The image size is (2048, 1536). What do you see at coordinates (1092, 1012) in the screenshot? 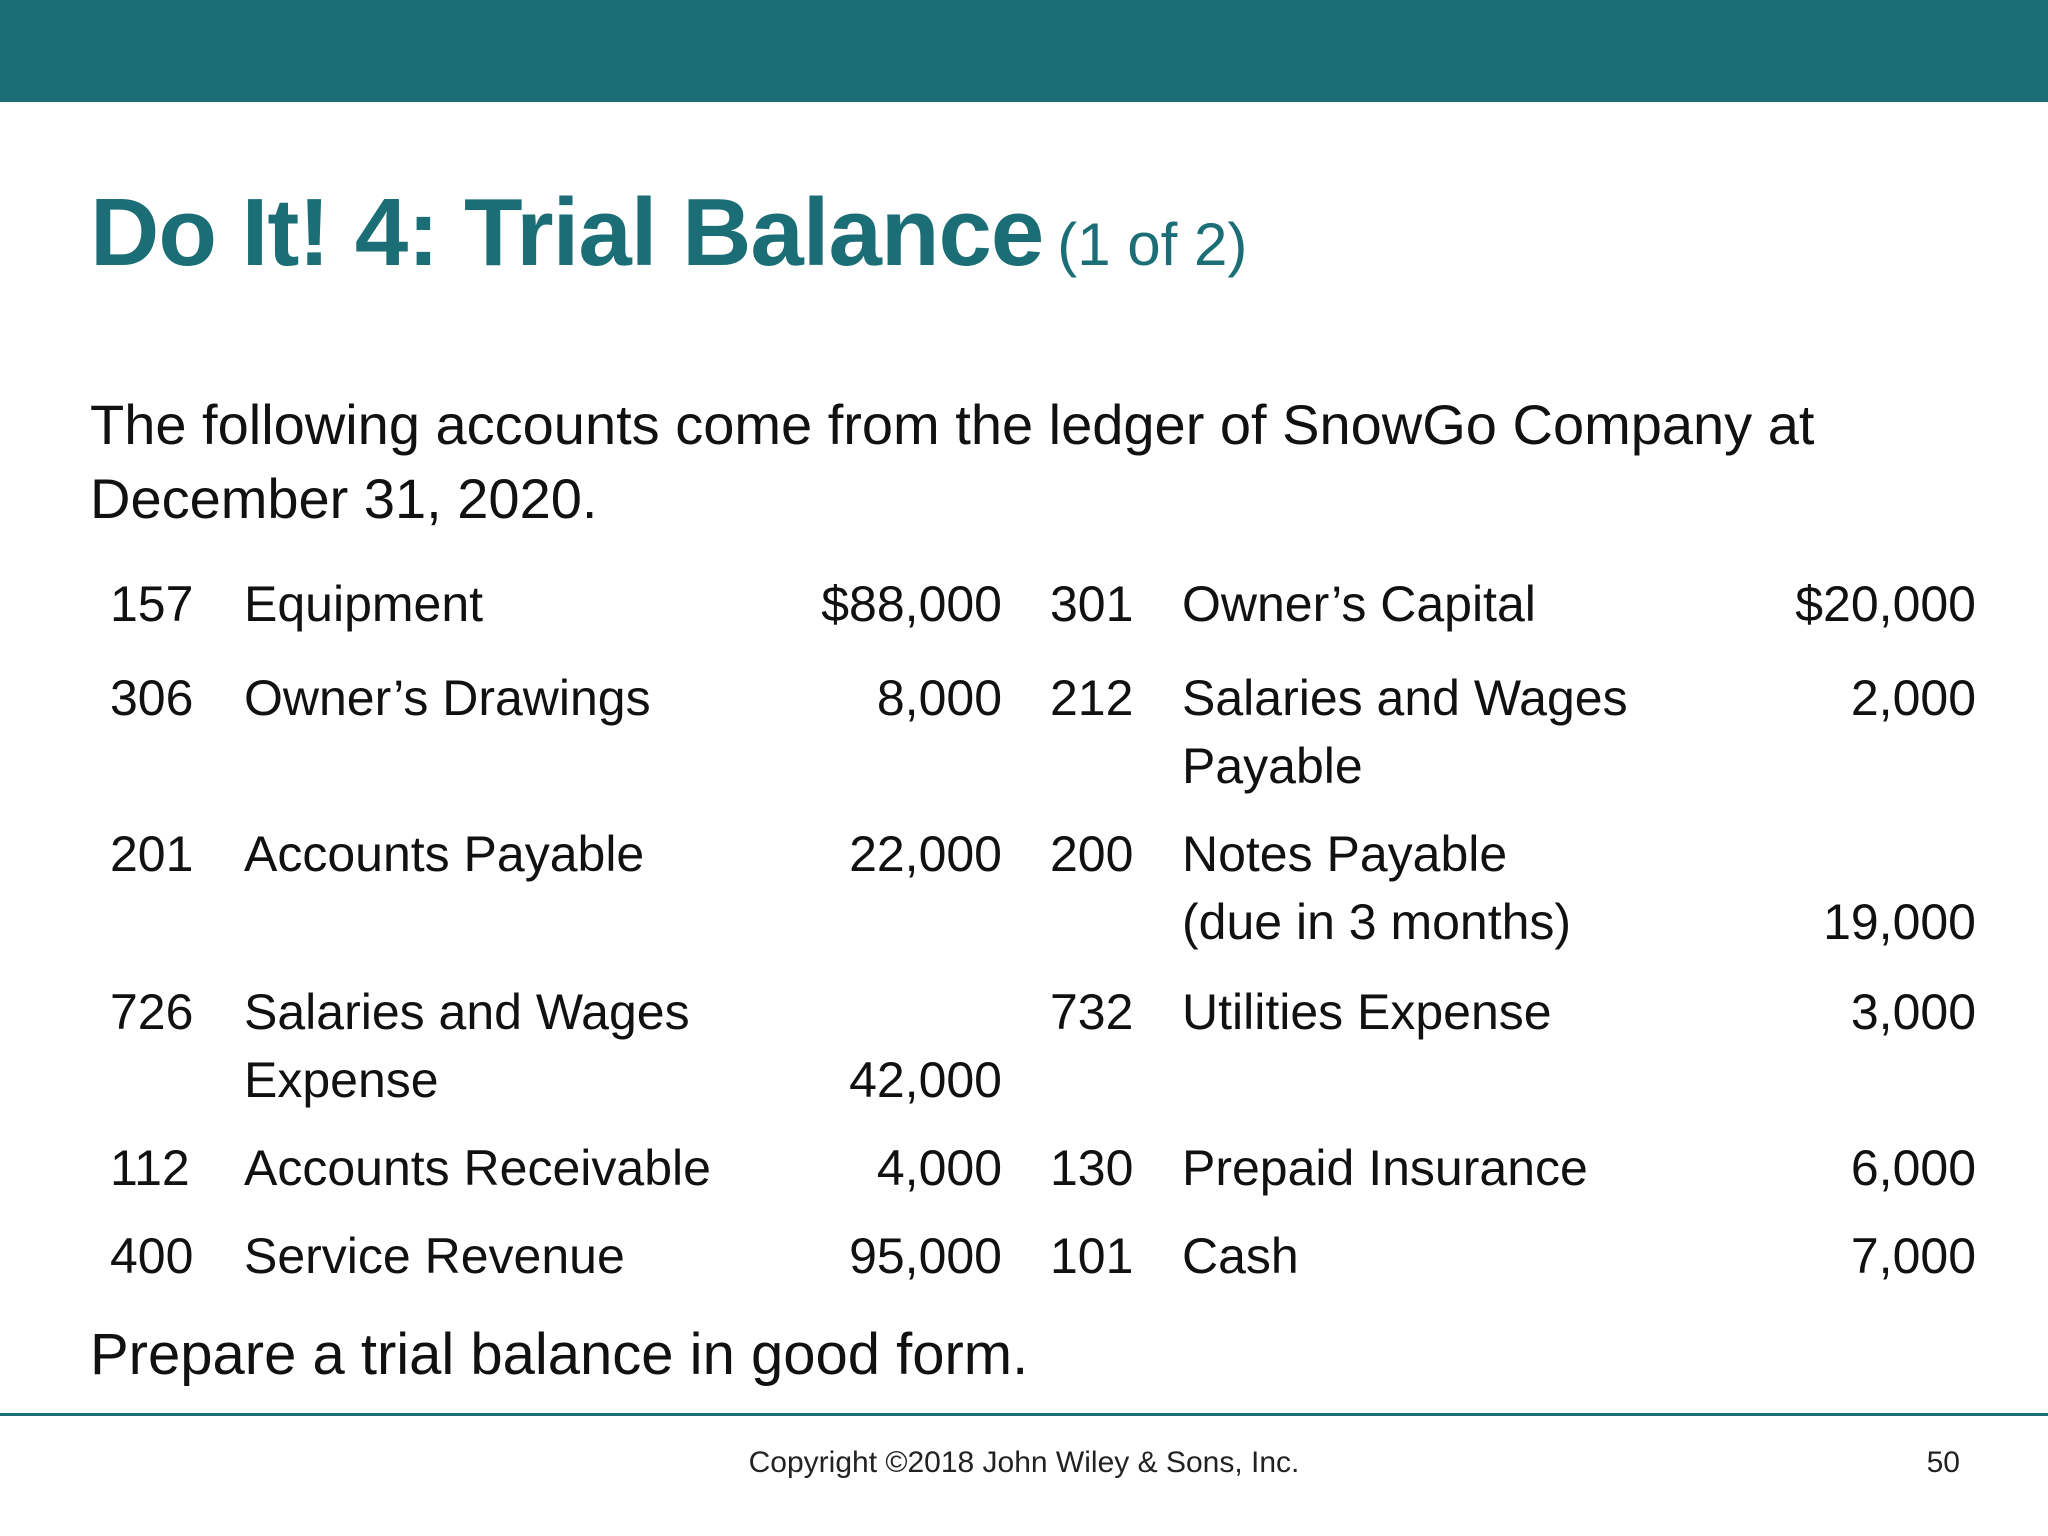
I see `account-number: 732` at bounding box center [1092, 1012].